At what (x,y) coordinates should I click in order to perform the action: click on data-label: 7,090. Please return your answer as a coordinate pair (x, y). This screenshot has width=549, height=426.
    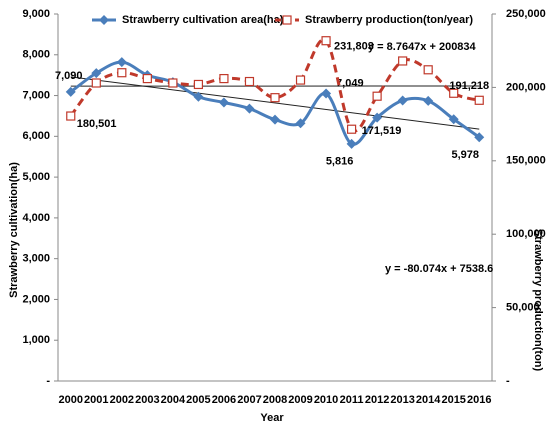
    Looking at the image, I should click on (69, 76).